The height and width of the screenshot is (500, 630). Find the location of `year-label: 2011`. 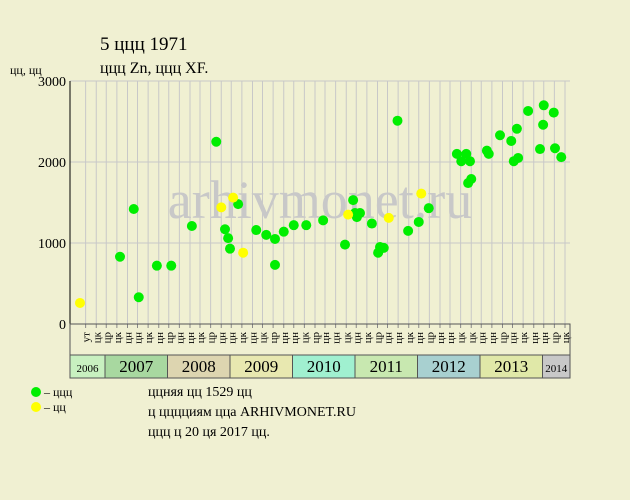

year-label: 2011 is located at coordinates (386, 366).